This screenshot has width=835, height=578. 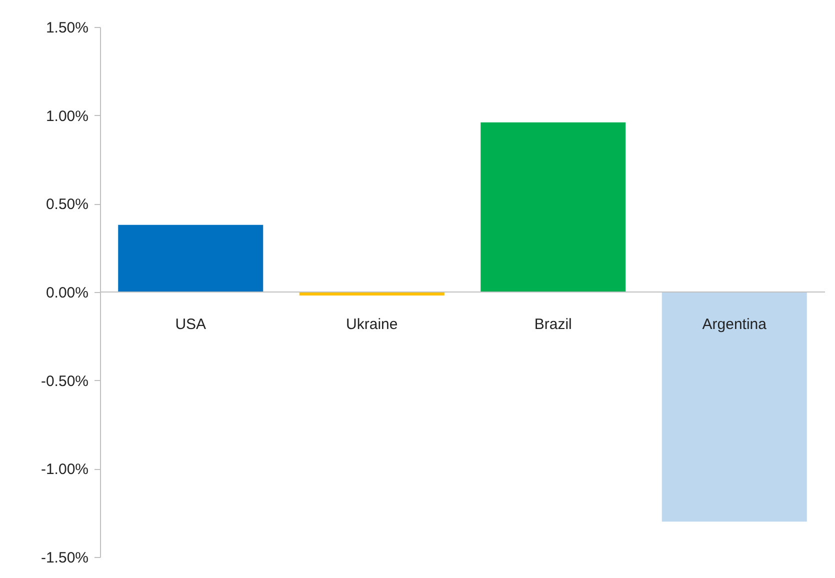 I want to click on y-tick-label: 0.50%, so click(x=67, y=205).